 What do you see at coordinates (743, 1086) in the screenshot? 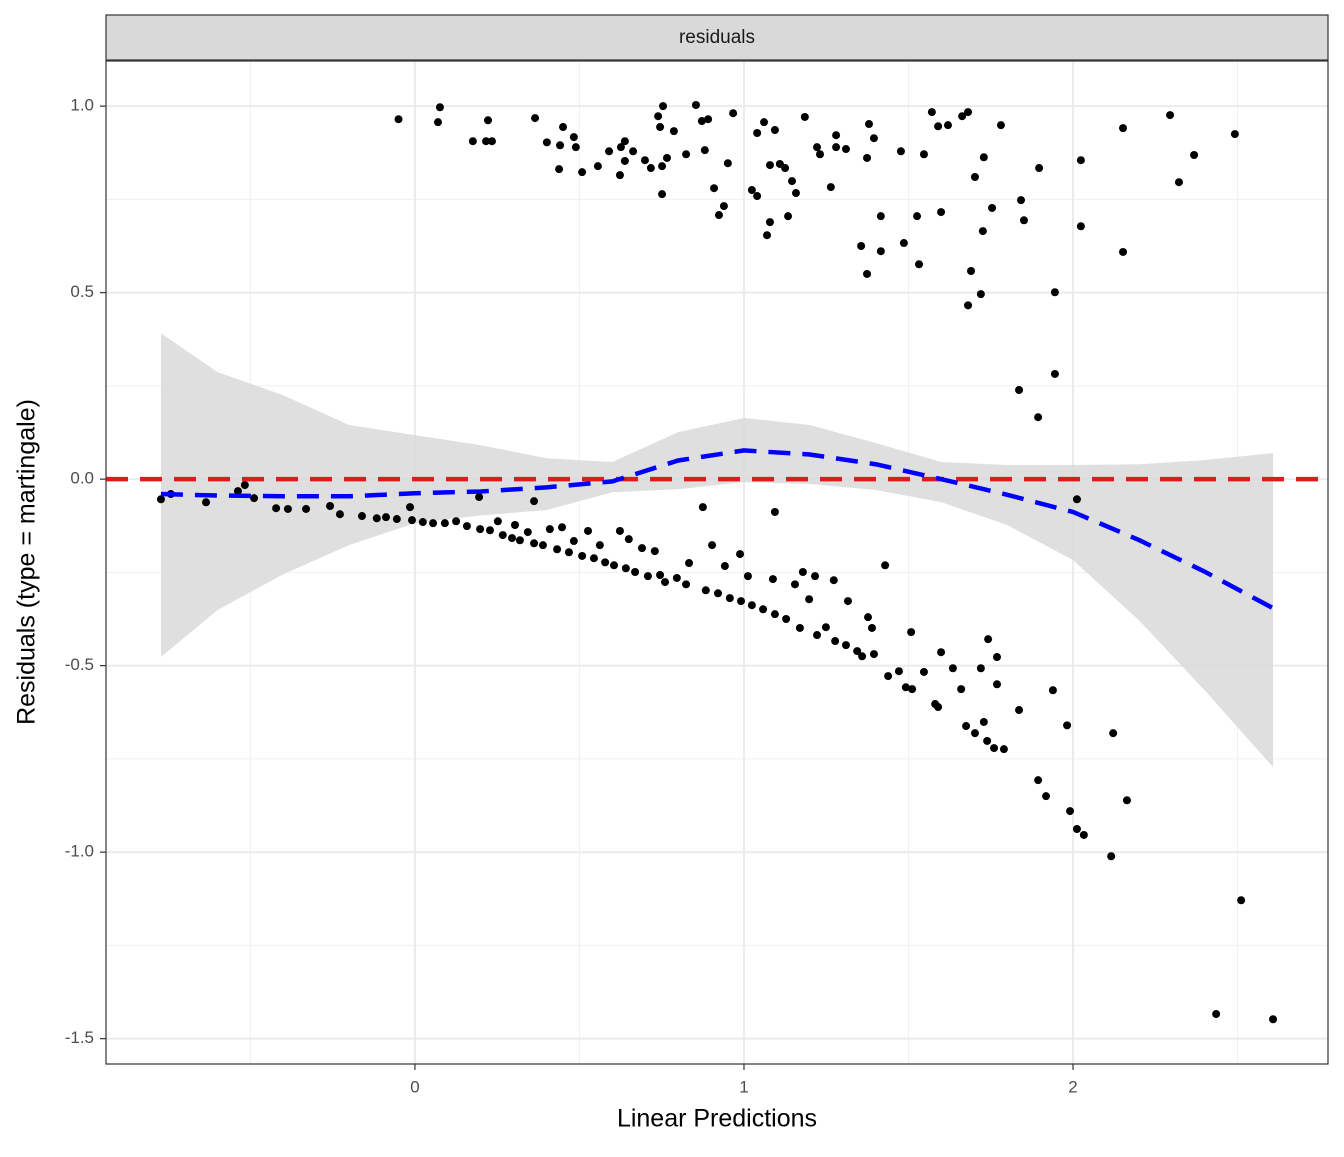
I see `x-tick-label: 1` at bounding box center [743, 1086].